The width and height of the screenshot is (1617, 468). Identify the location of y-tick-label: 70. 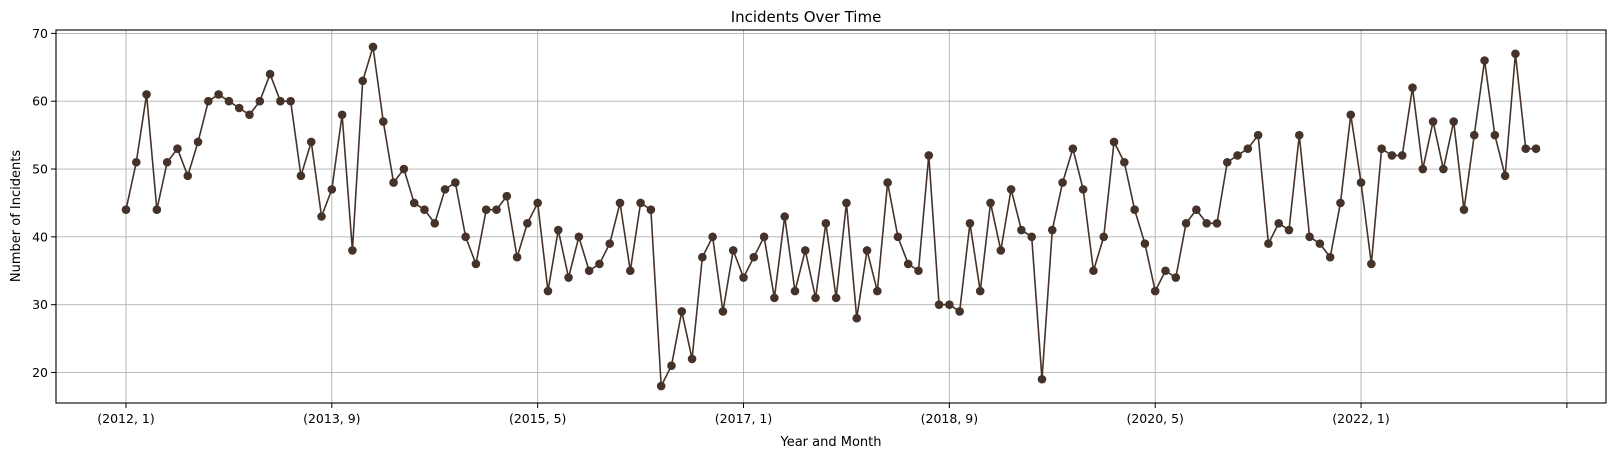
(40, 33).